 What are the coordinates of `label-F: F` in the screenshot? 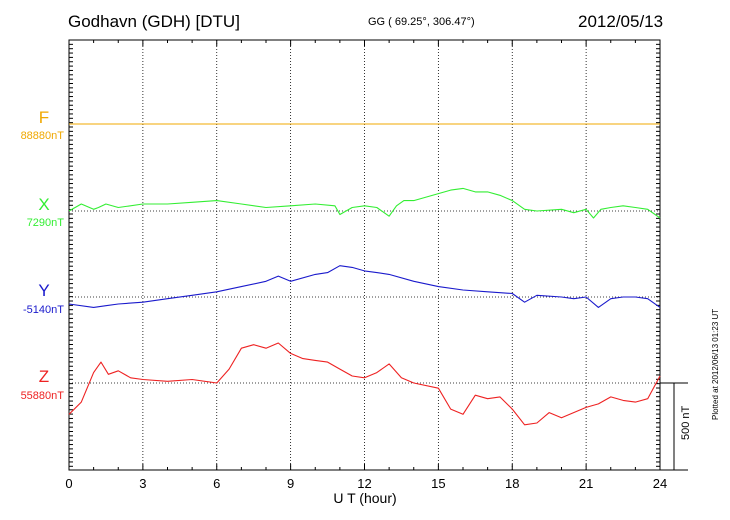 It's located at (44, 117).